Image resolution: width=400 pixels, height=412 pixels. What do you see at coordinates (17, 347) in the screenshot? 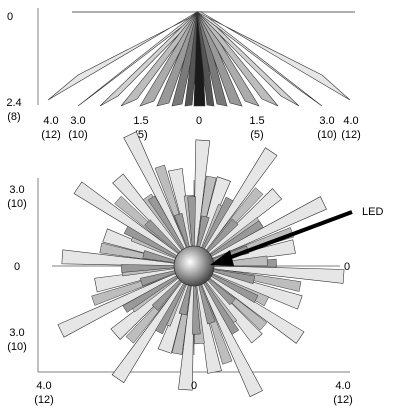
I see `top-y-bottom-sub: (10)` at bounding box center [17, 347].